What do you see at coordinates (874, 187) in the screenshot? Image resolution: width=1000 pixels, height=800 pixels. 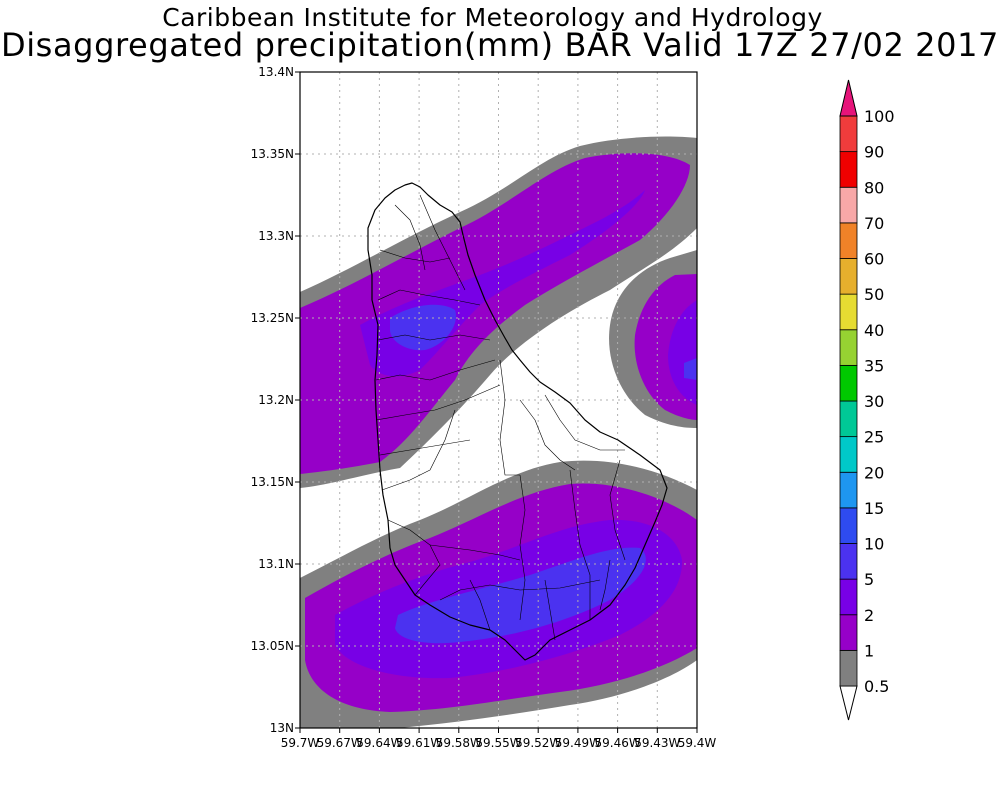 I see `colorbar-label: 80` at bounding box center [874, 187].